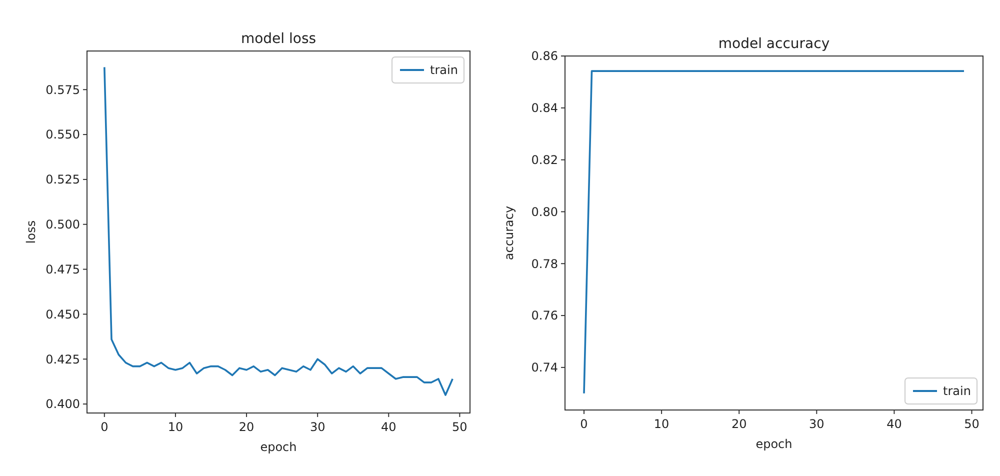  What do you see at coordinates (544, 56) in the screenshot?
I see `y-tick-label: 0.86` at bounding box center [544, 56].